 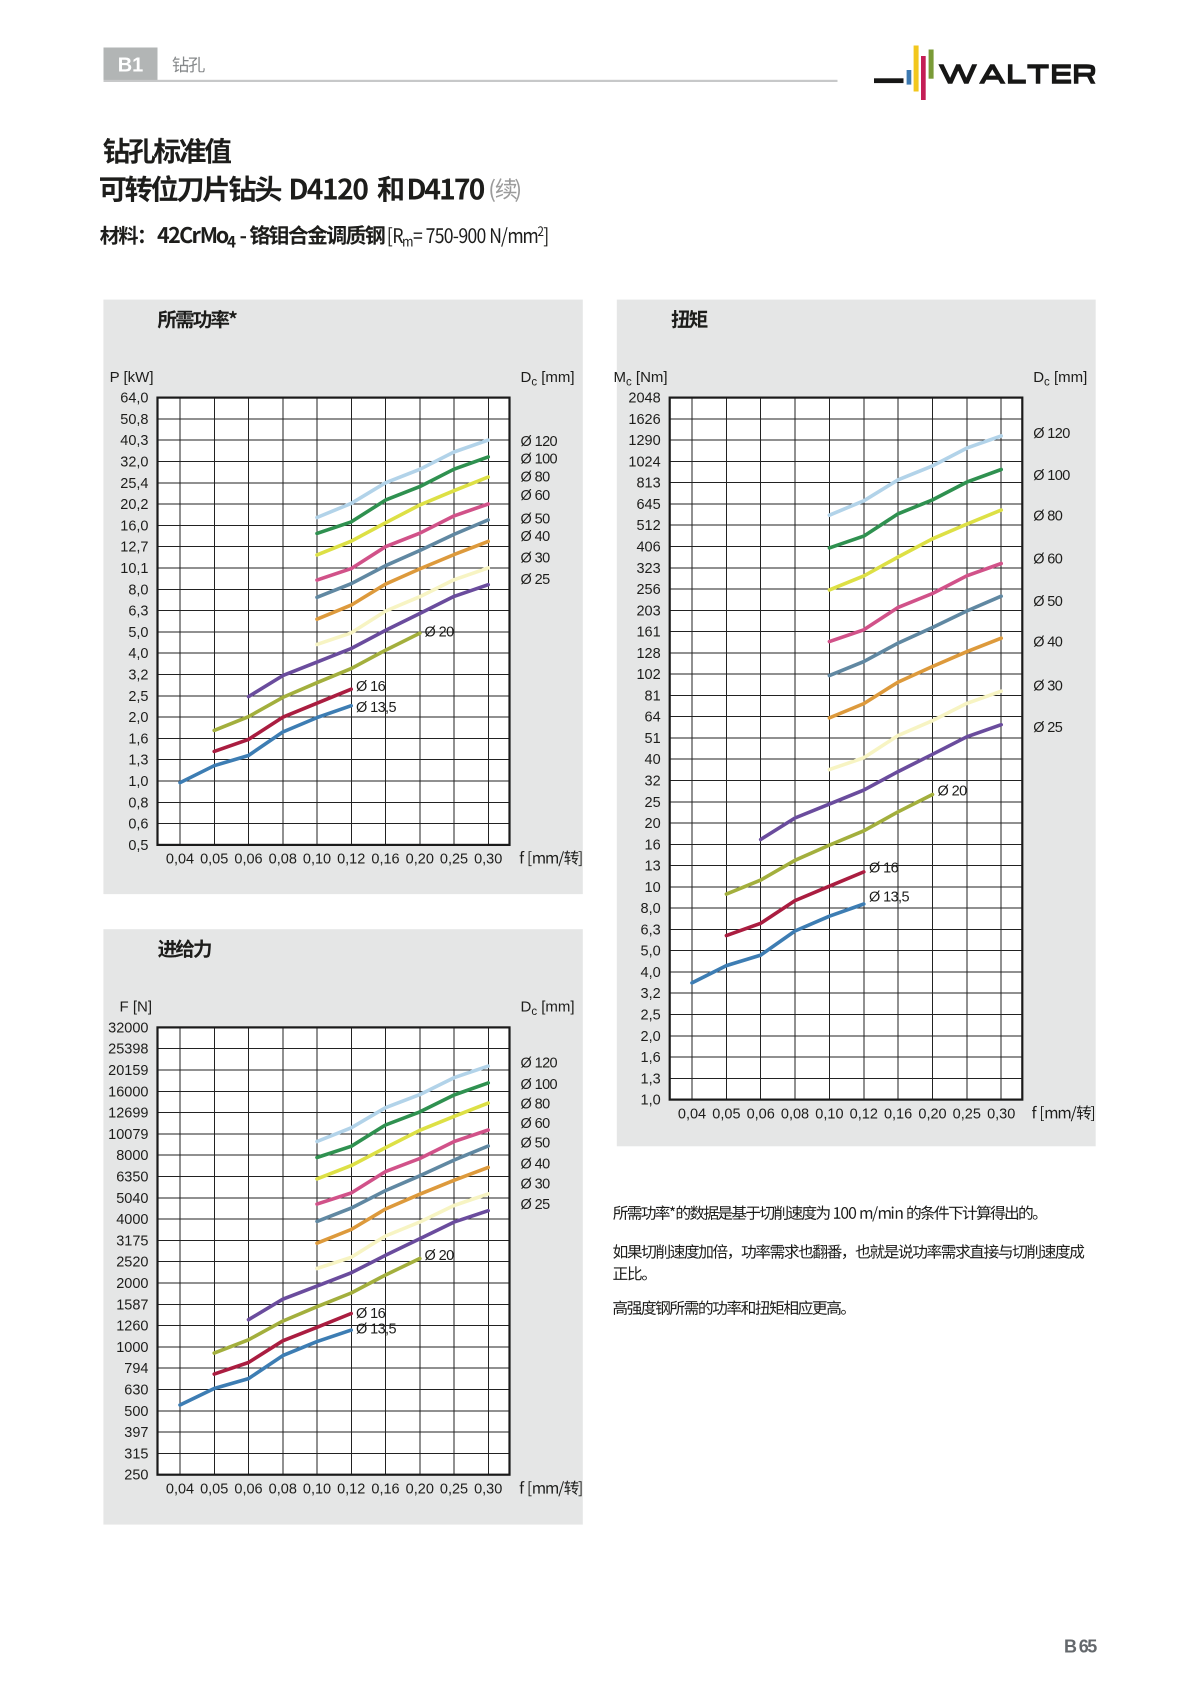 What do you see at coordinates (283, 860) in the screenshot?
I see `svg-text: 0,08` at bounding box center [283, 860].